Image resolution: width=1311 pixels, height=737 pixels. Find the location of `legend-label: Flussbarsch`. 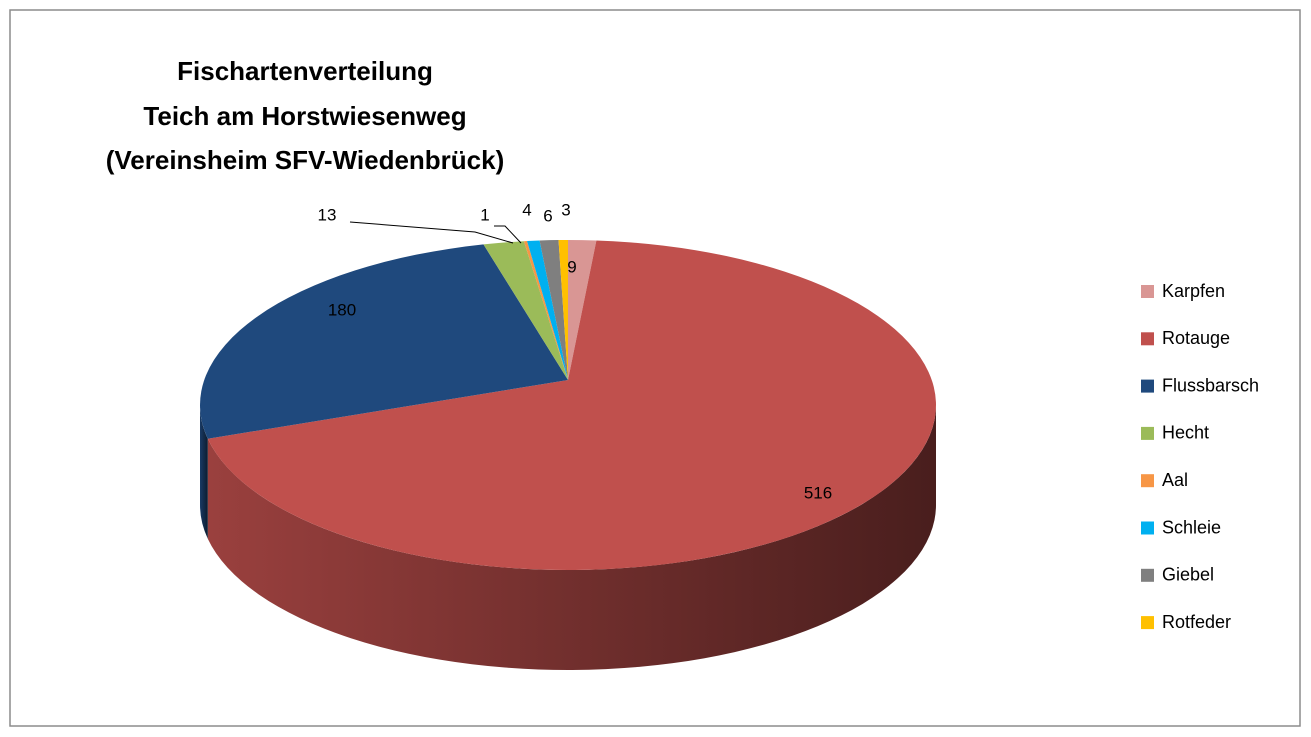

legend-label: Flussbarsch is located at coordinates (1210, 385).